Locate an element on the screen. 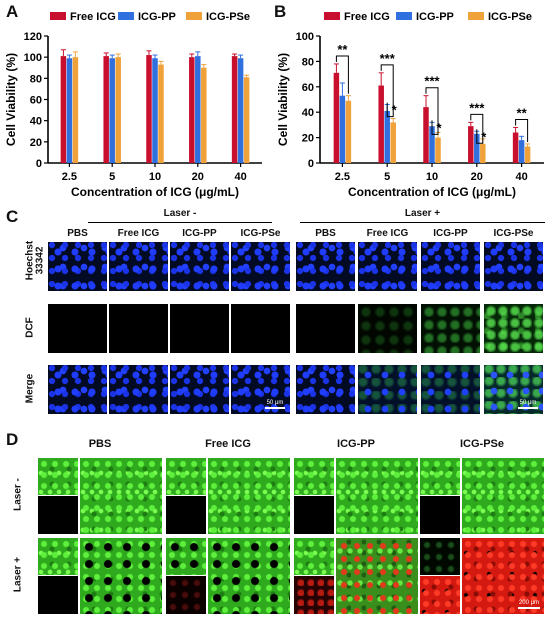 This screenshot has width=550, height=622. panel-d-row-label: Laser - is located at coordinates (18, 494).